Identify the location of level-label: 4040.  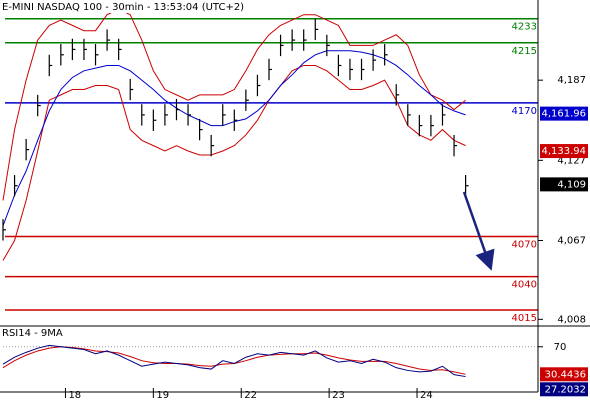
(524, 285).